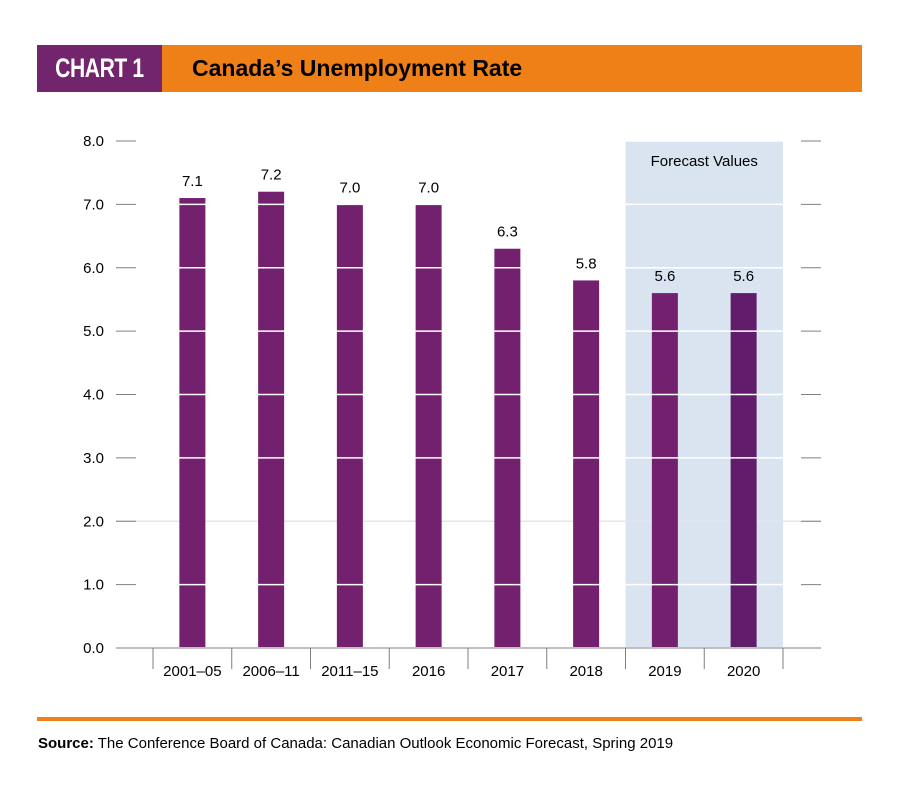  I want to click on data-label-2: 7.2, so click(271, 175).